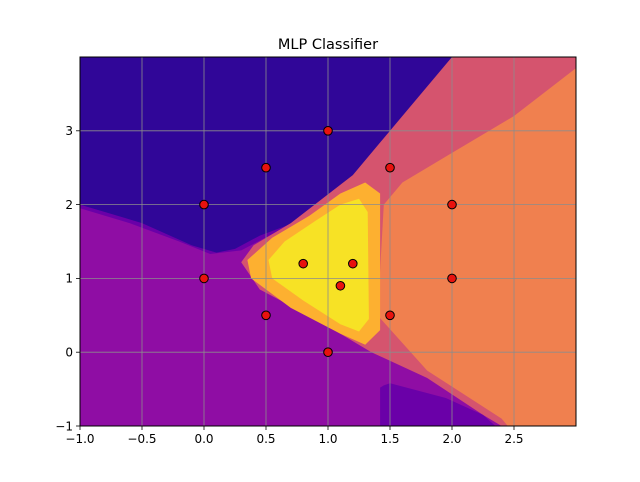 Image resolution: width=640 pixels, height=482 pixels. I want to click on x-tick-label: 2.5, so click(513, 439).